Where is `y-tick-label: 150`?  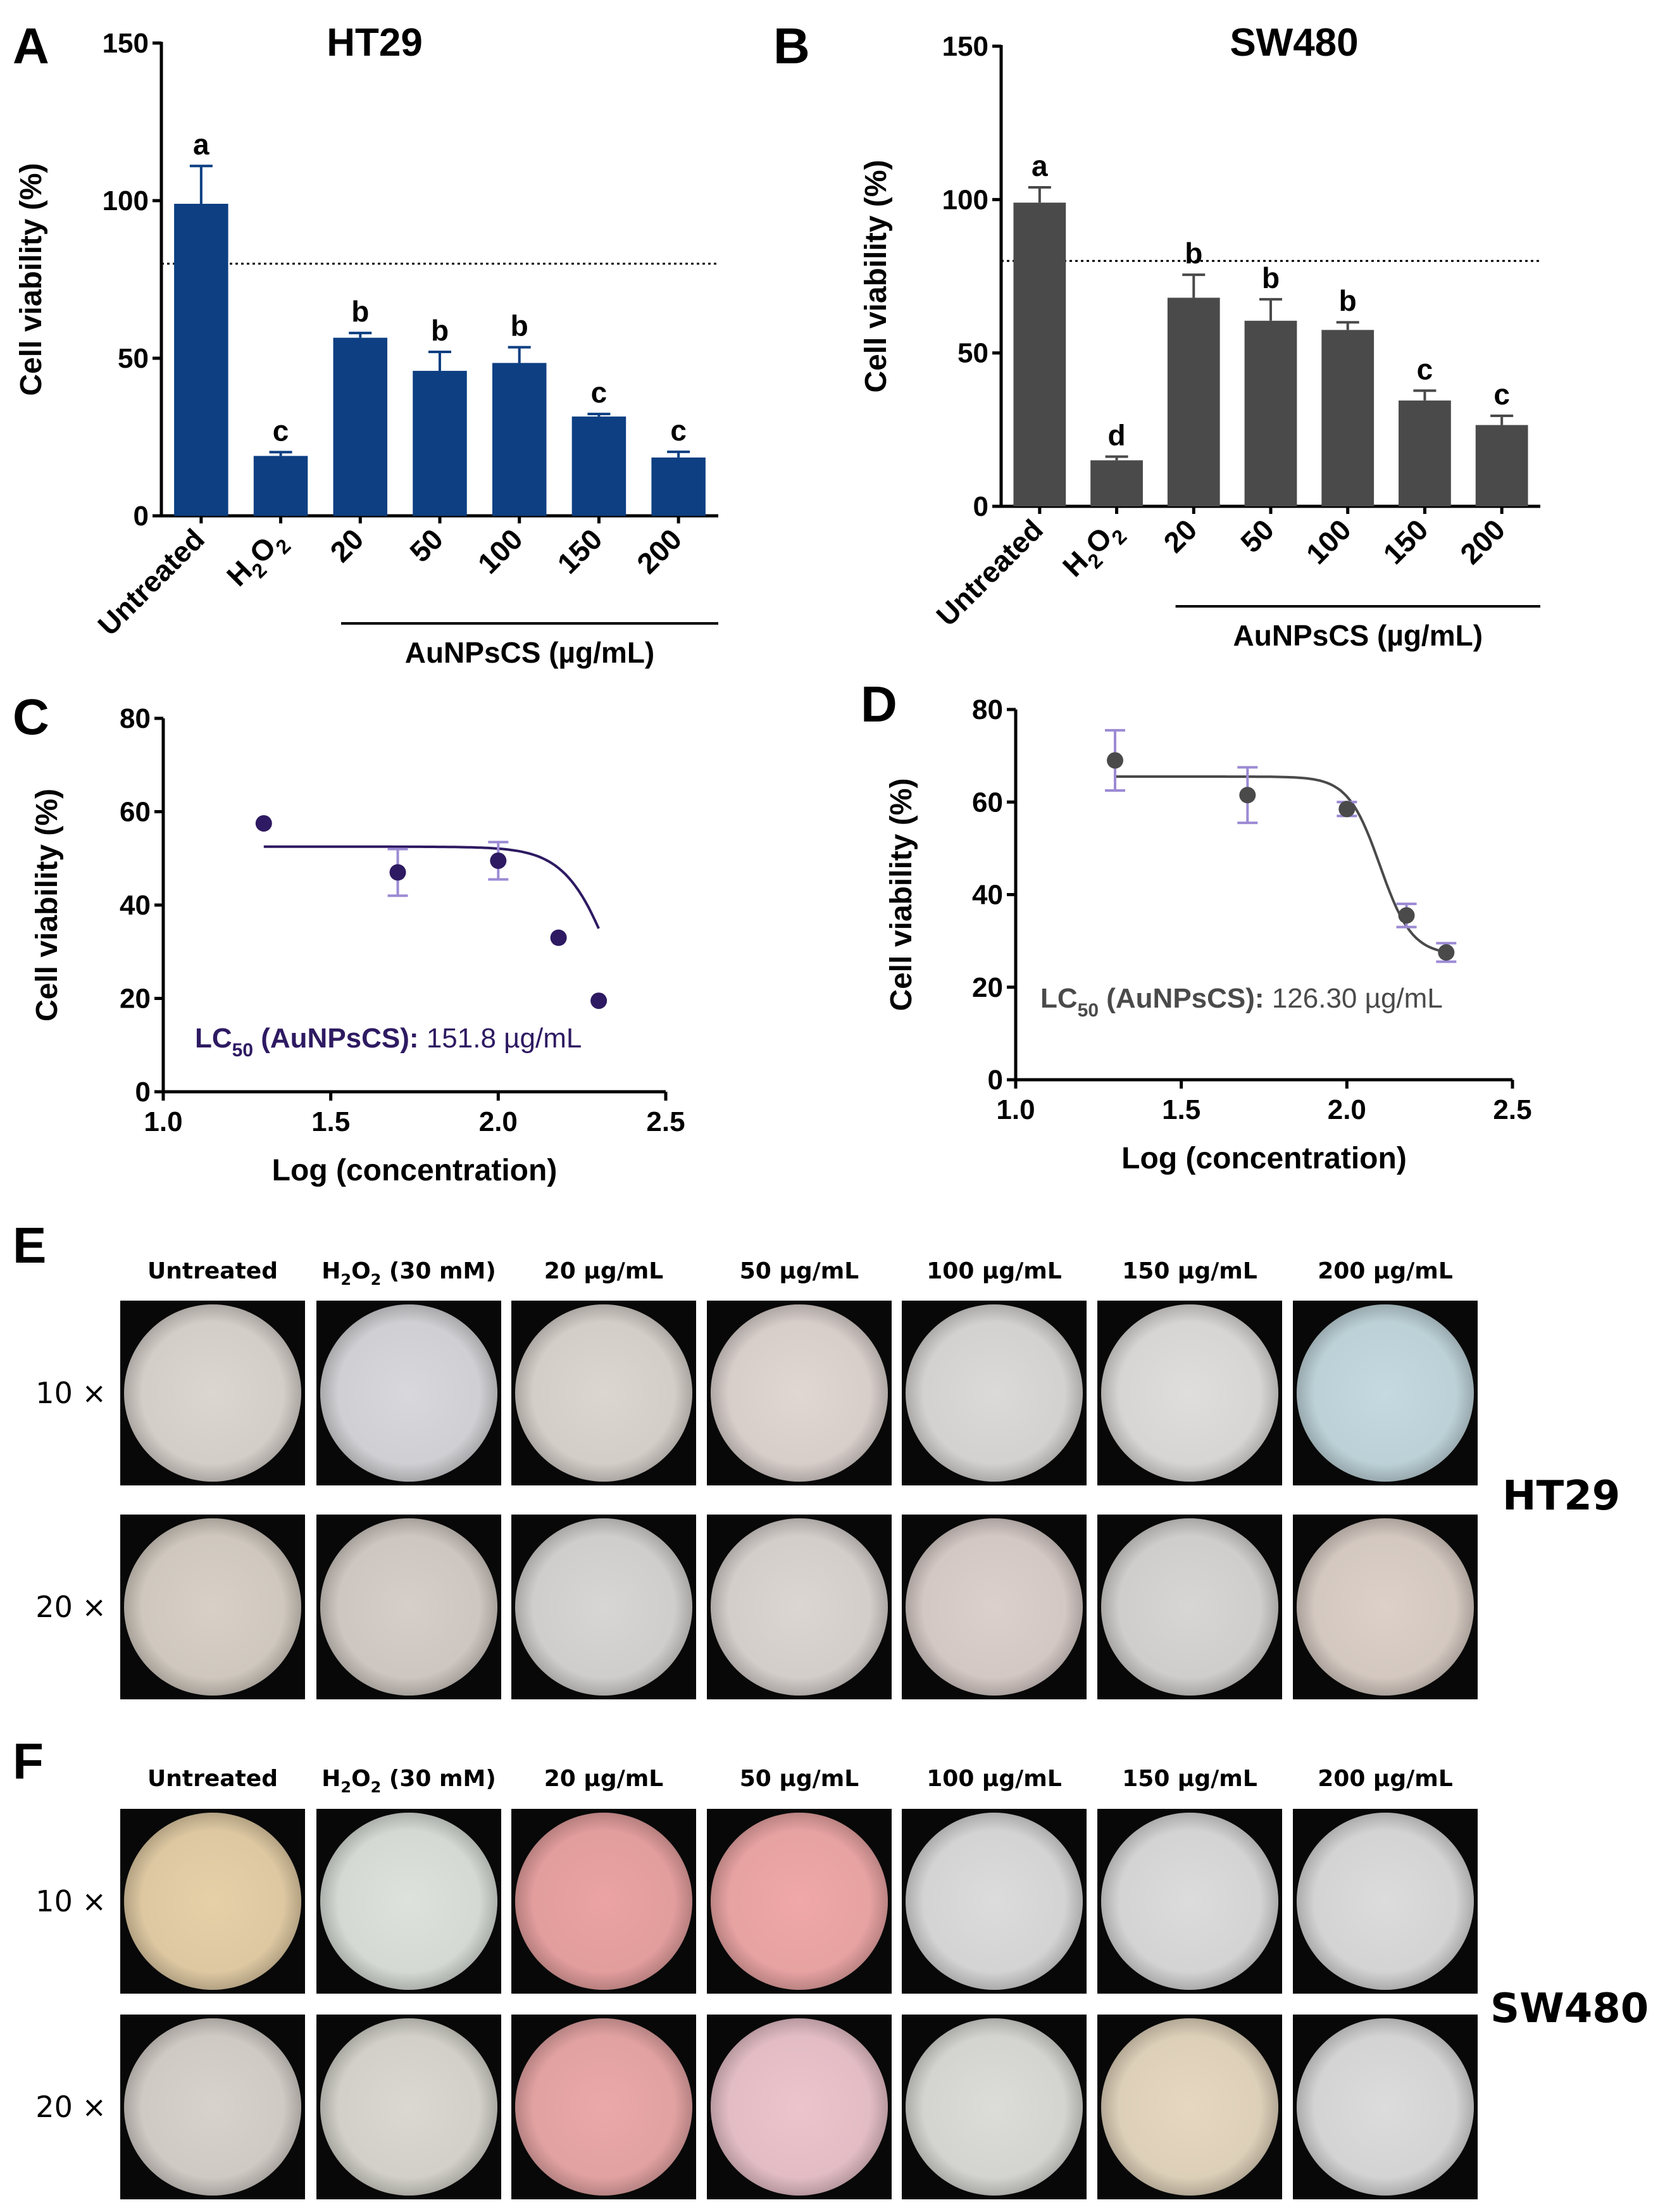 y-tick-label: 150 is located at coordinates (965, 47).